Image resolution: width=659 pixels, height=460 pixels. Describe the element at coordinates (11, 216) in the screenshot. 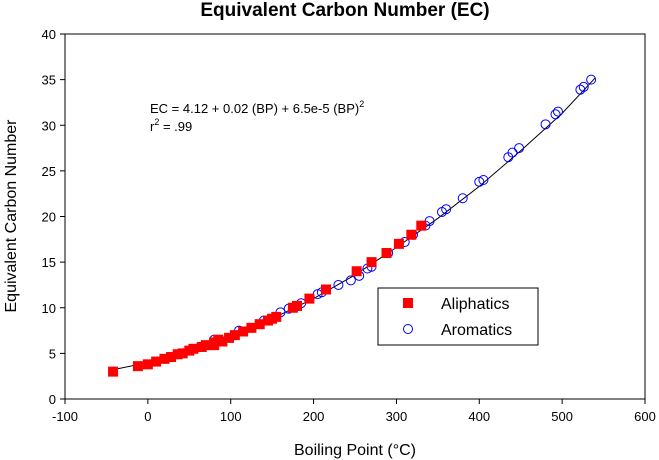

I see `y-axis-label: Equivalent Carbon Number` at that location.